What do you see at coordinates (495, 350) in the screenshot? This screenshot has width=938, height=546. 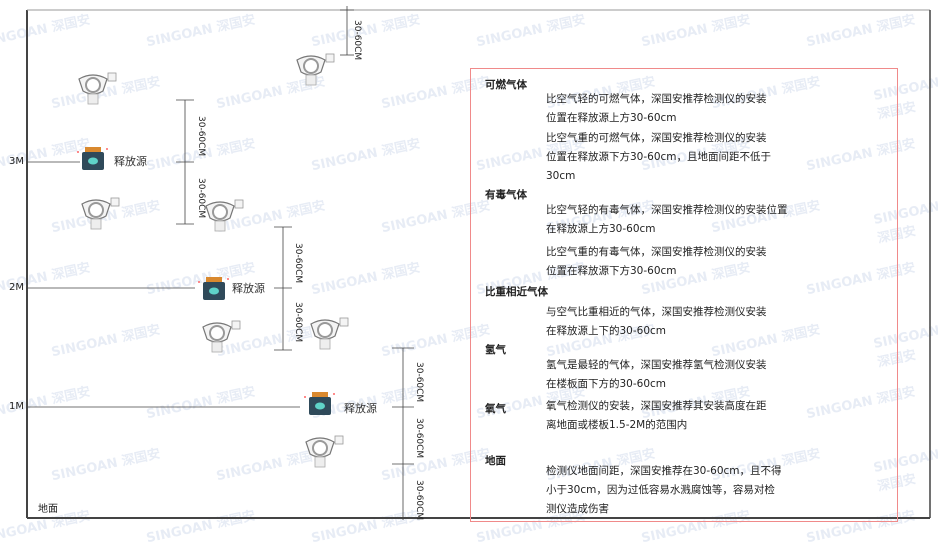 I see `section-title: 氢气` at bounding box center [495, 350].